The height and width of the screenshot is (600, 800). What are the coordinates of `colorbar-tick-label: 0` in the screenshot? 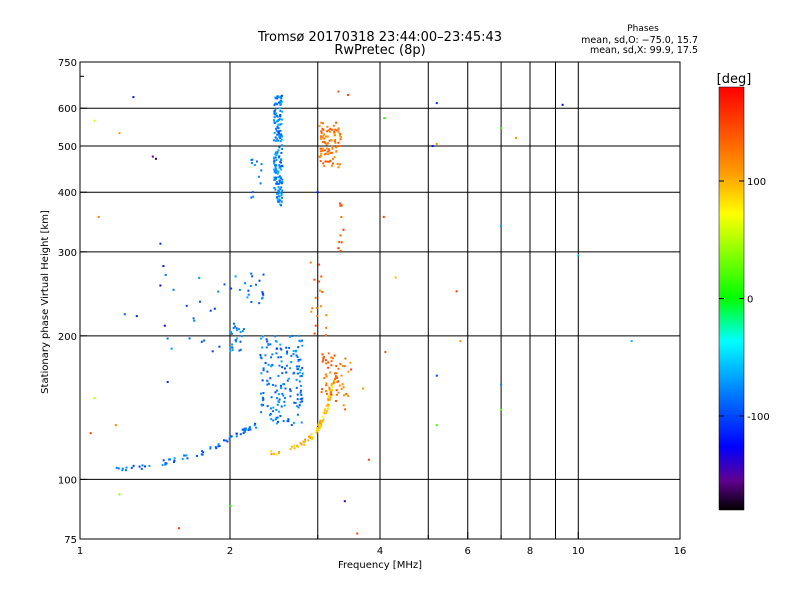 It's located at (750, 300).